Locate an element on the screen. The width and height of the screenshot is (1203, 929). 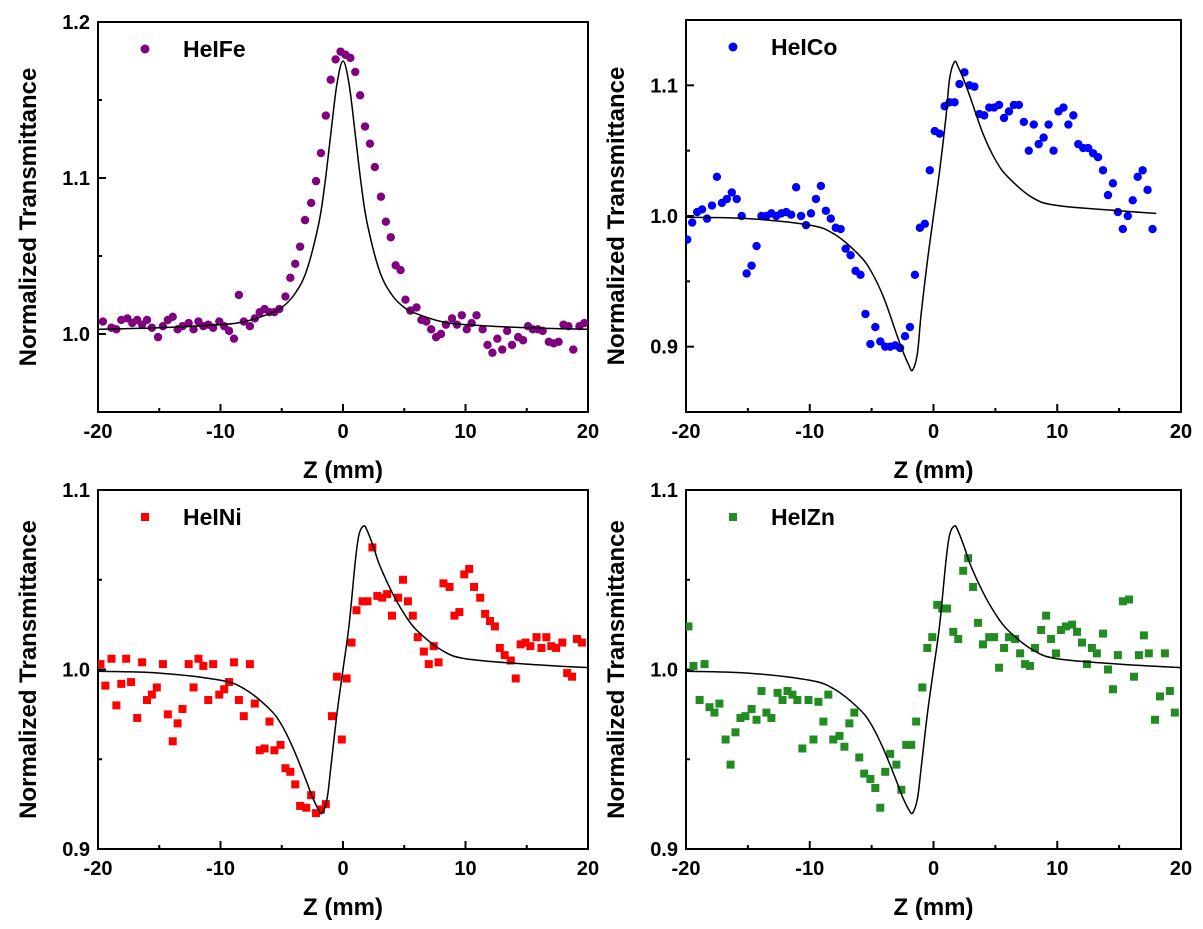
y-tick-label: 1.1 is located at coordinates (76, 179).